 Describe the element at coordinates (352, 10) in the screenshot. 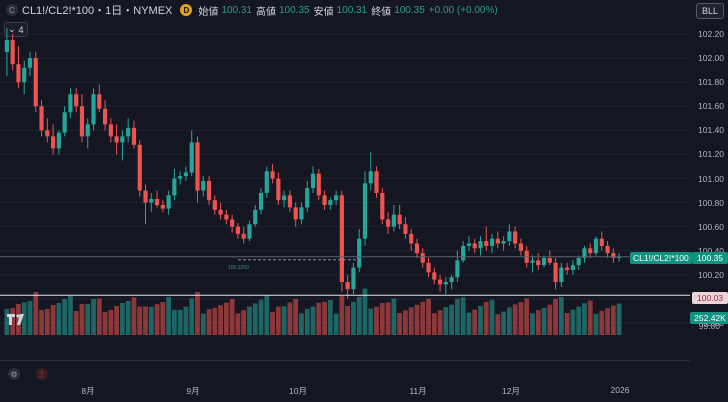

I see `low-value: 100.31` at that location.